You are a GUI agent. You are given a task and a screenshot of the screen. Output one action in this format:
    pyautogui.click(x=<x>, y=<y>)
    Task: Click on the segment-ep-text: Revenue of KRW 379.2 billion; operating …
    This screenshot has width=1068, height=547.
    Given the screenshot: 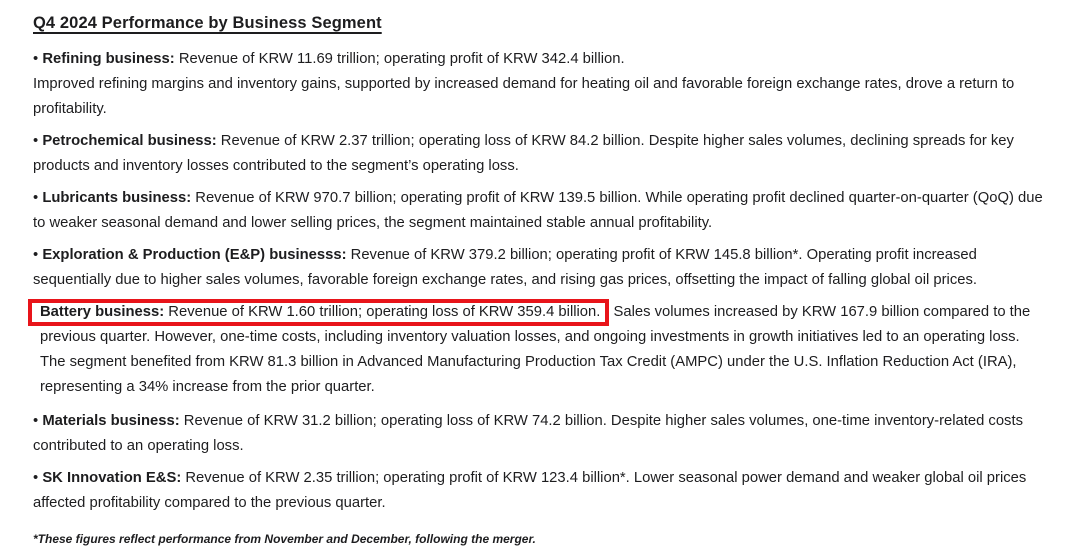 What is the action you would take?
    pyautogui.click(x=505, y=267)
    